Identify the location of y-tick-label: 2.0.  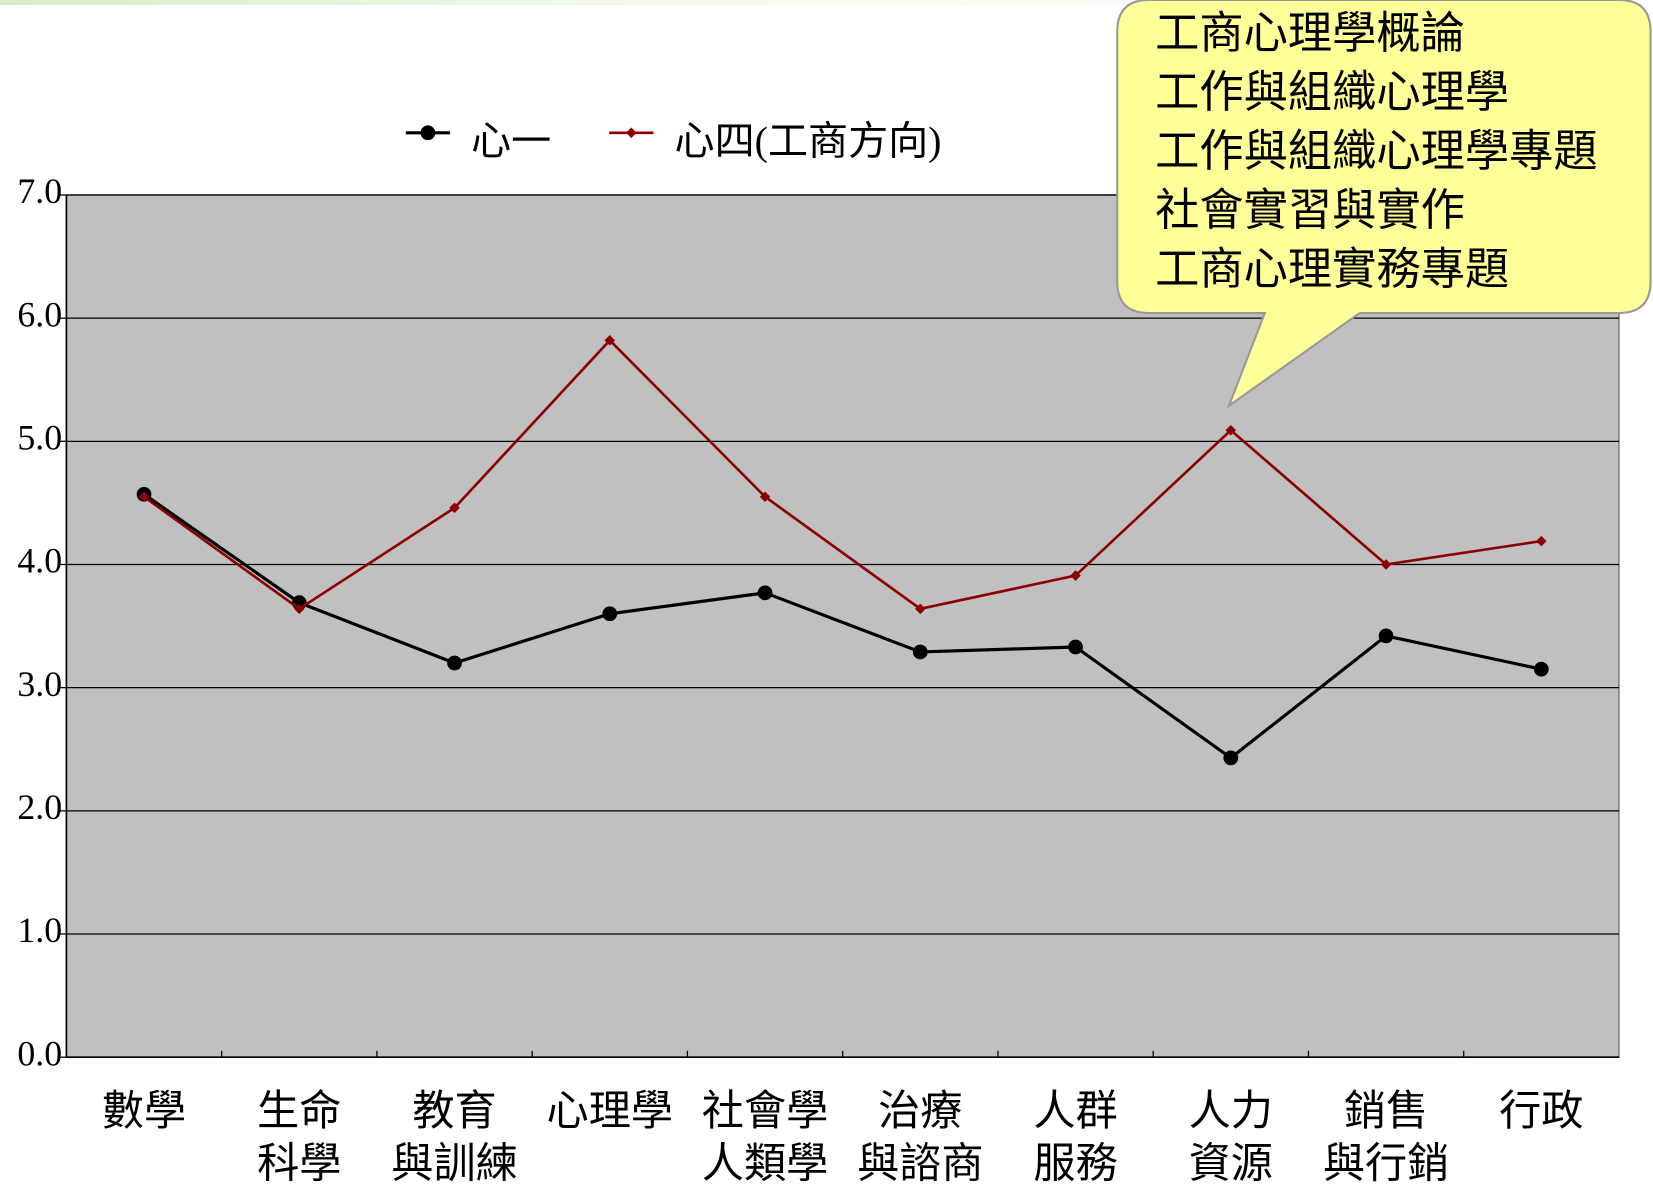
(39, 807).